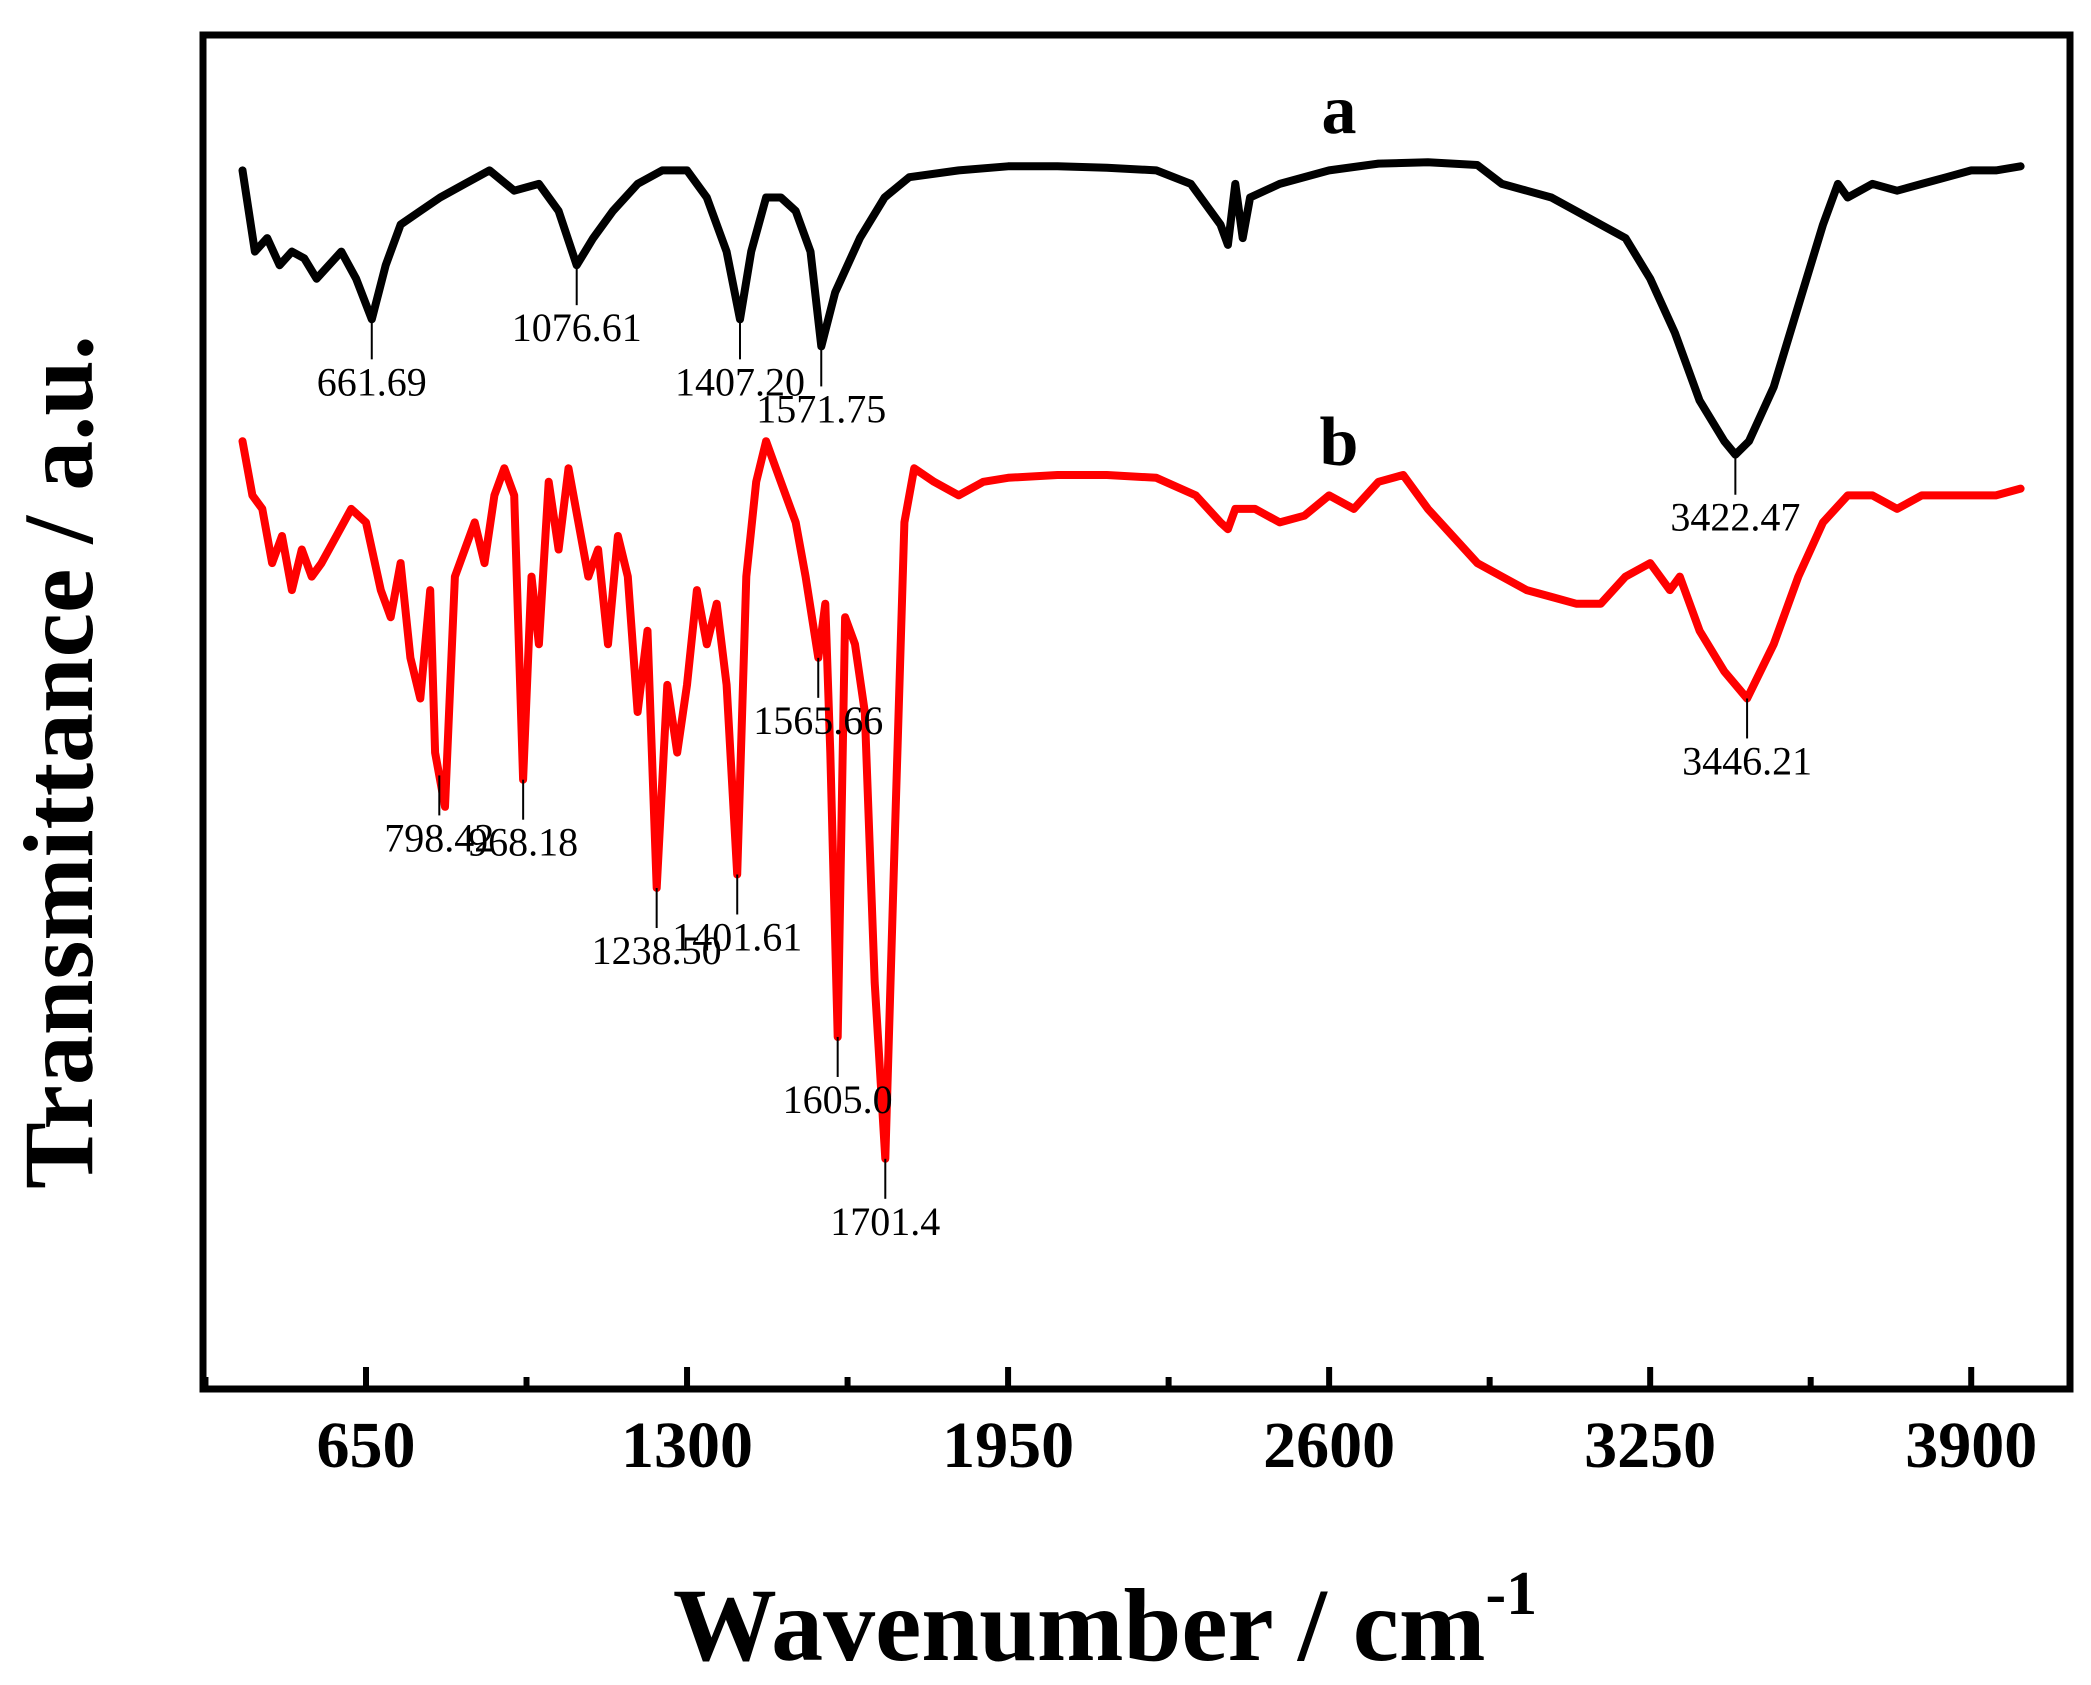 The width and height of the screenshot is (2091, 1685). Describe the element at coordinates (737, 936) in the screenshot. I see `peak-label: 1401.61` at that location.